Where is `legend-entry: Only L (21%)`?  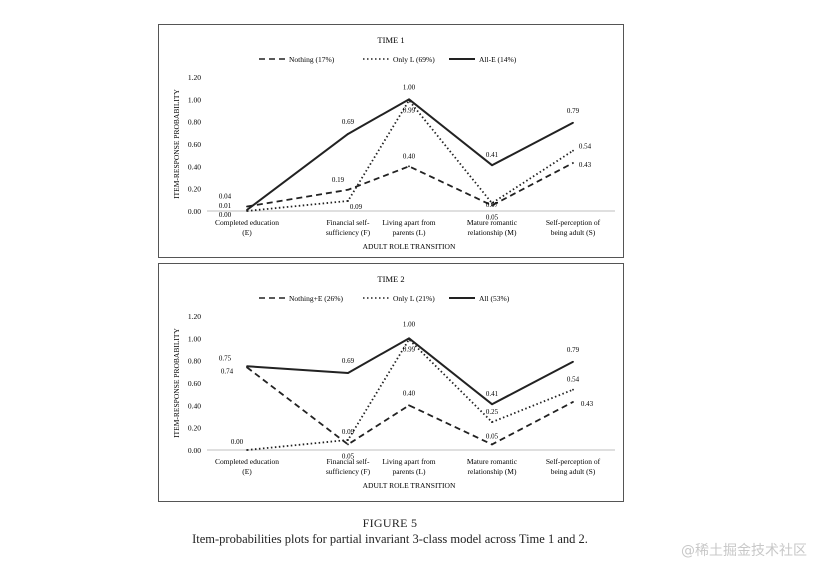 legend-entry: Only L (21%) is located at coordinates (414, 298).